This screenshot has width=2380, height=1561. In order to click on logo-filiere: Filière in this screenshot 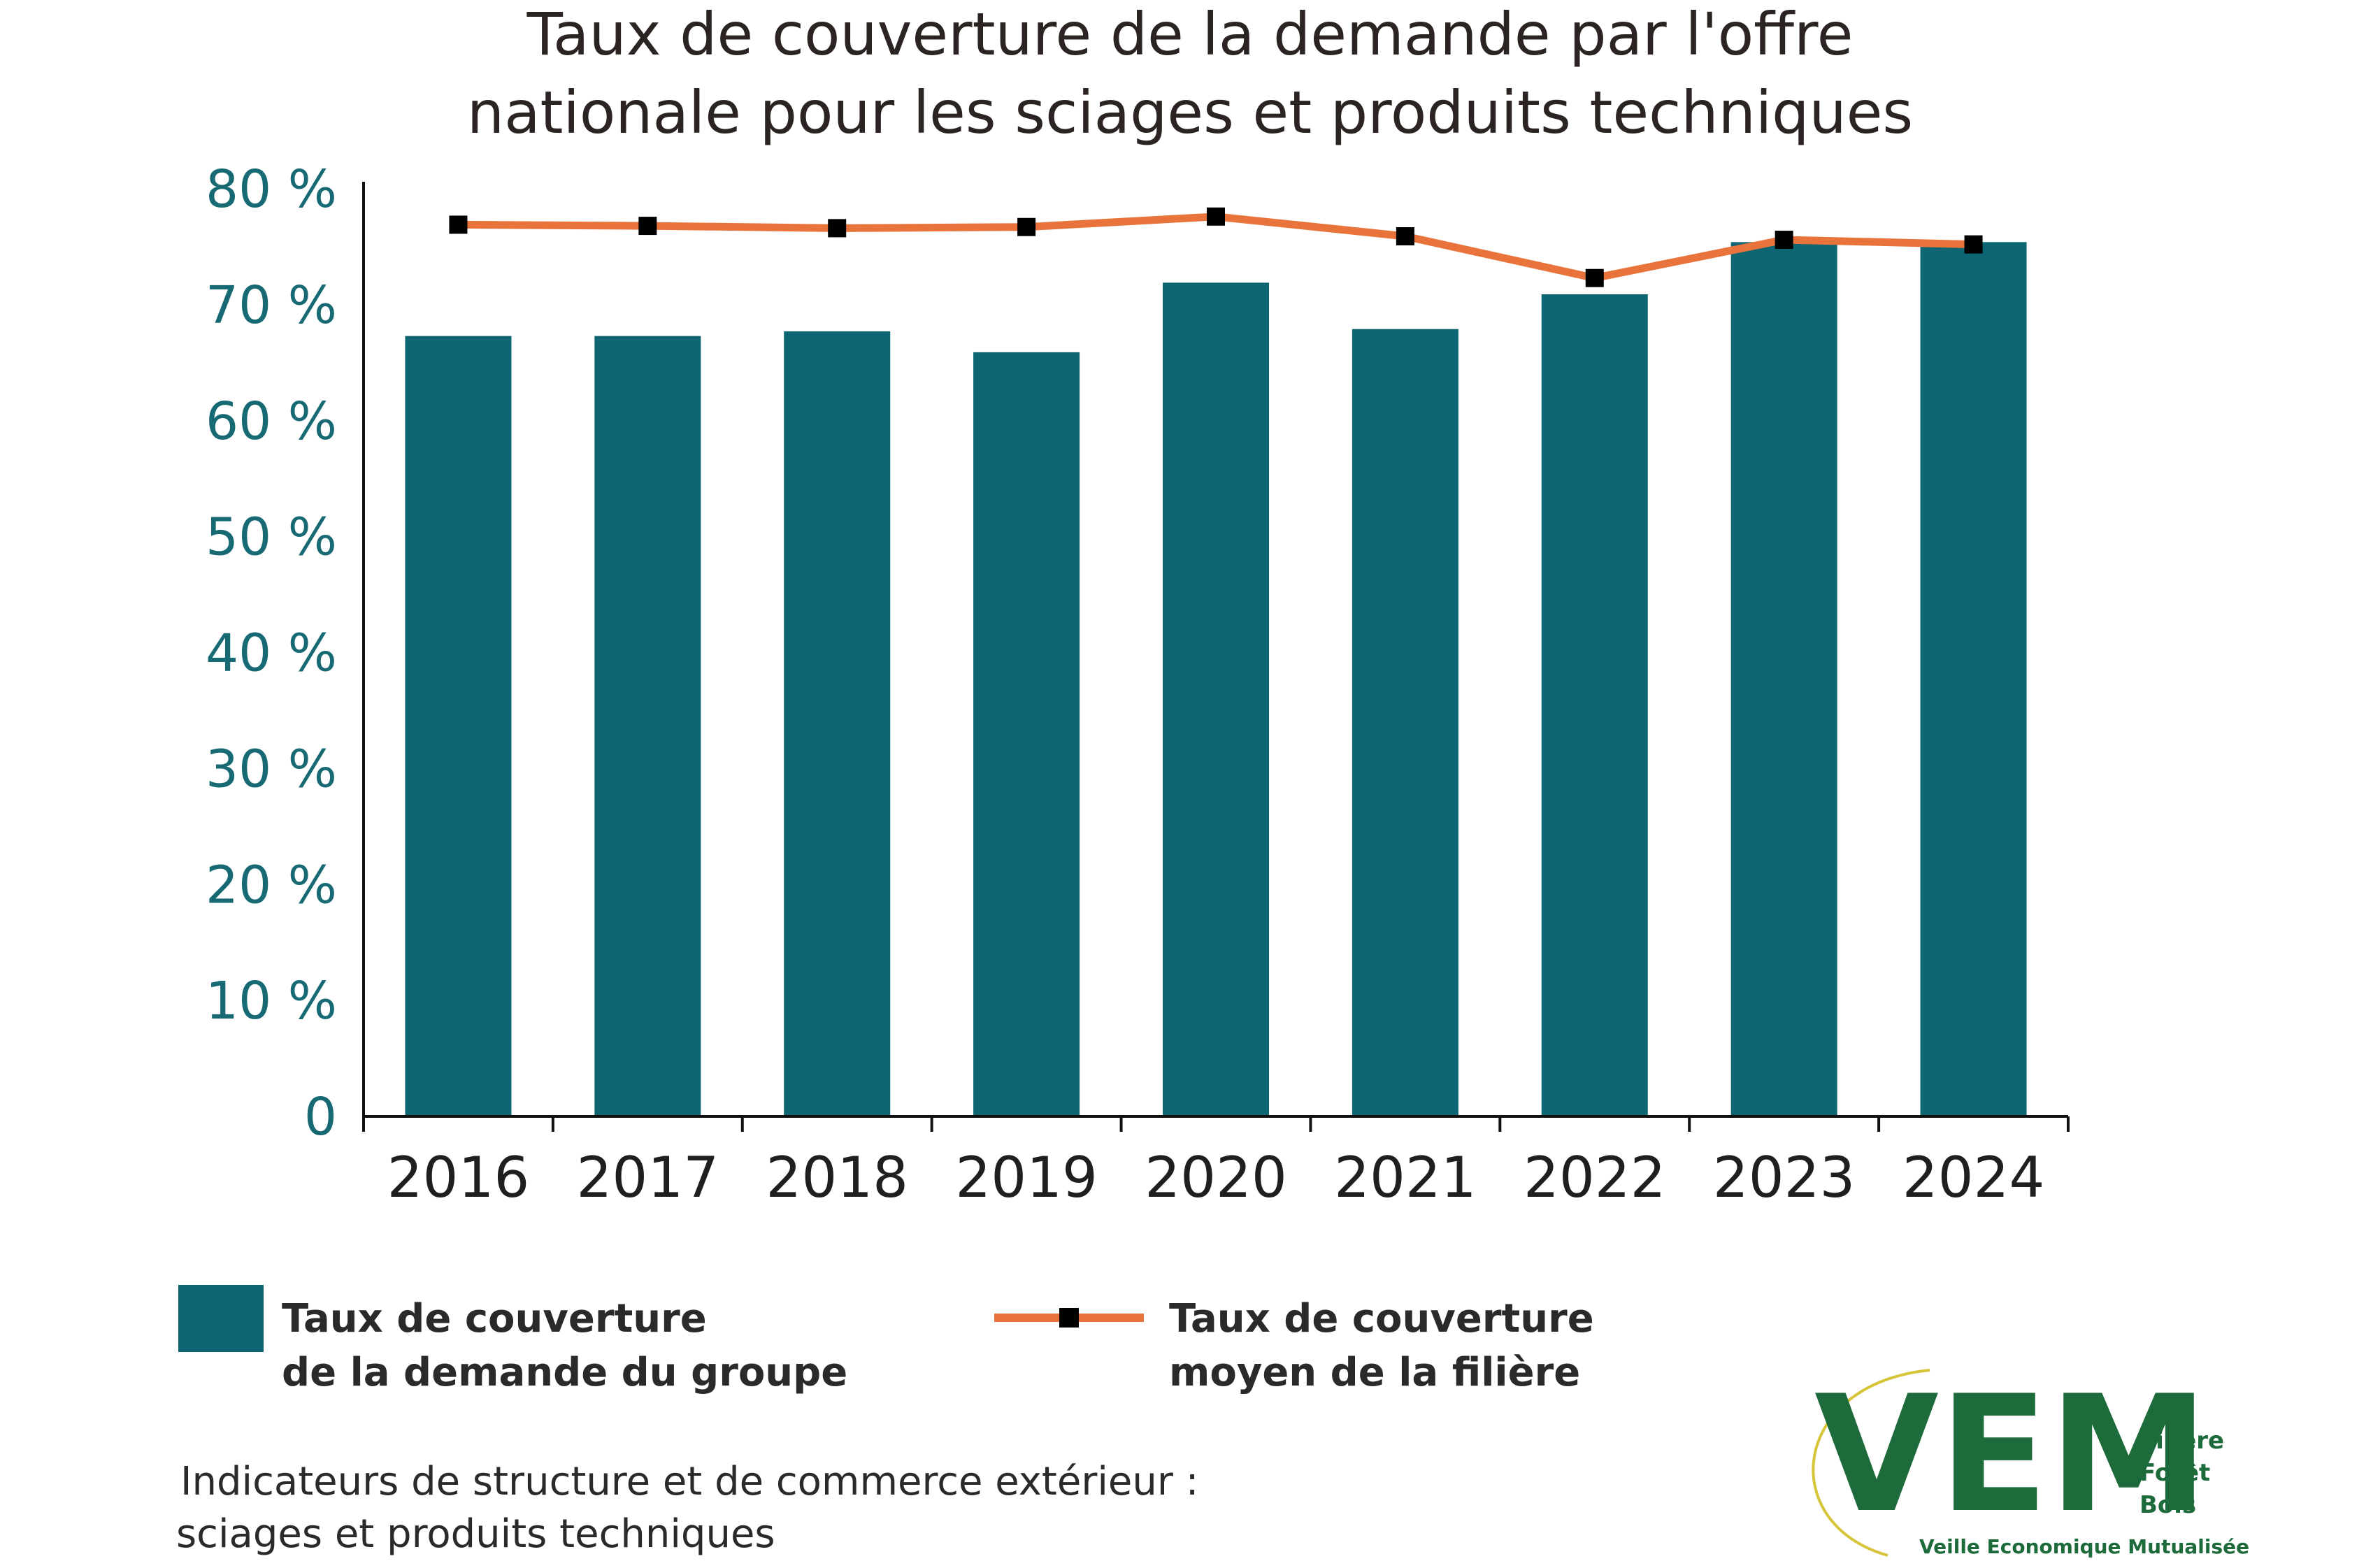, I will do `click(2181, 1441)`.